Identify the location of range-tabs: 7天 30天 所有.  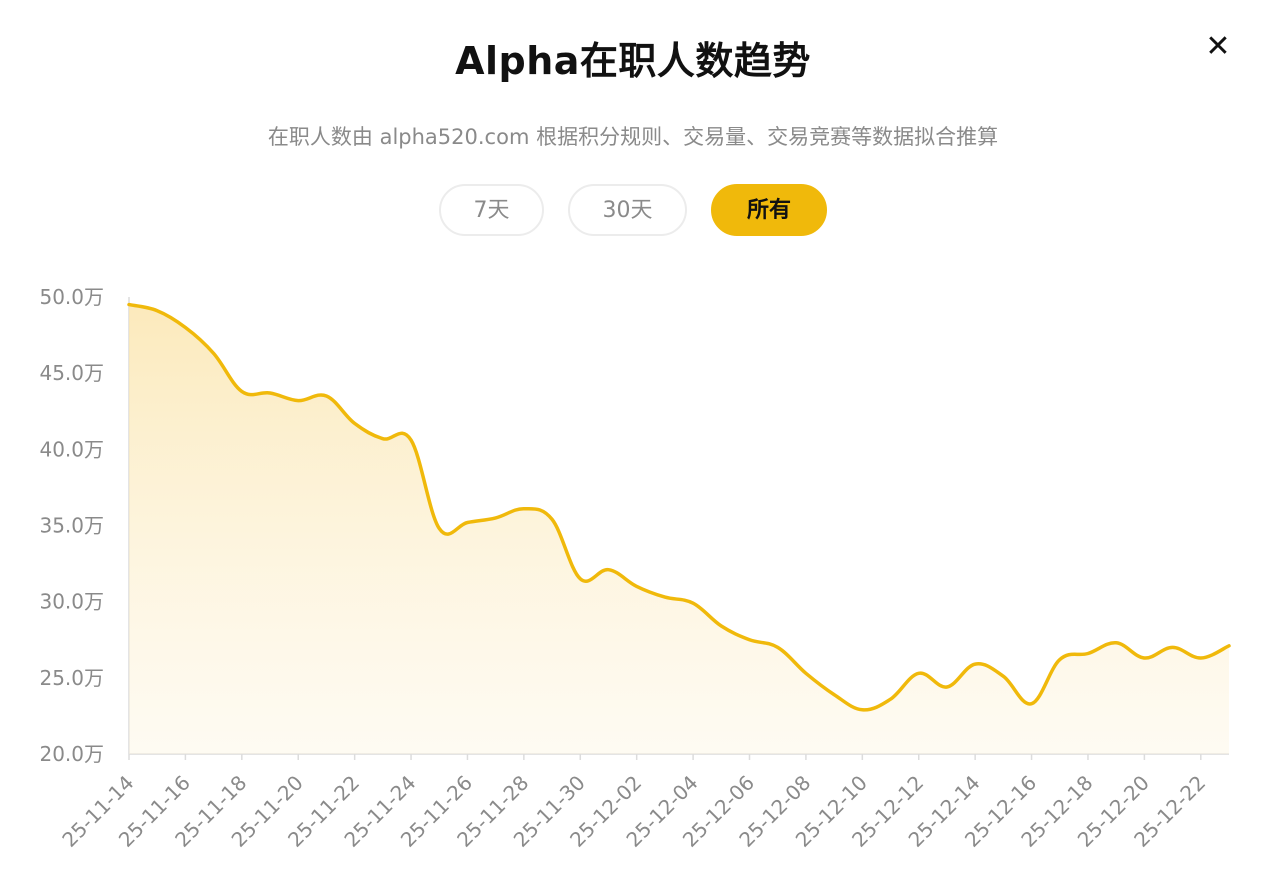
(633, 210).